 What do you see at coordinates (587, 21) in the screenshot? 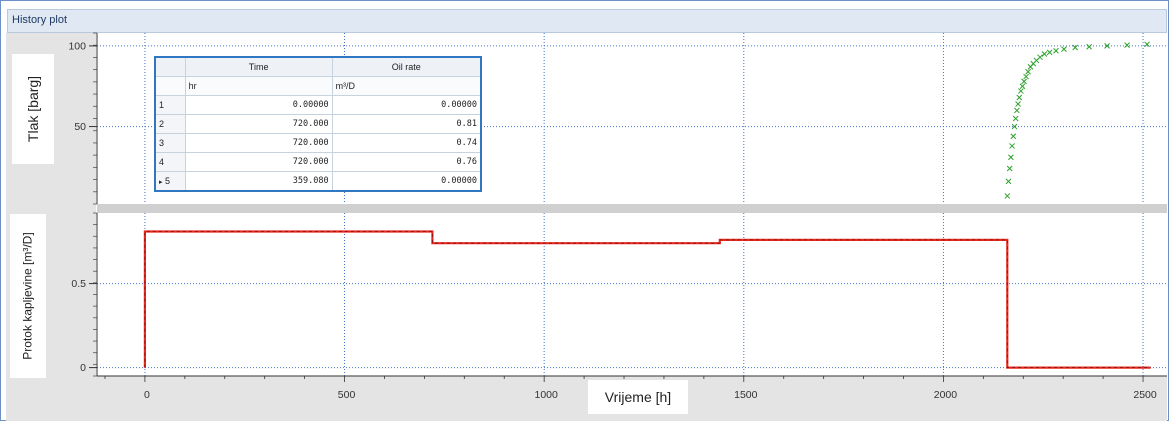
I see `window-title-bar: History plot` at bounding box center [587, 21].